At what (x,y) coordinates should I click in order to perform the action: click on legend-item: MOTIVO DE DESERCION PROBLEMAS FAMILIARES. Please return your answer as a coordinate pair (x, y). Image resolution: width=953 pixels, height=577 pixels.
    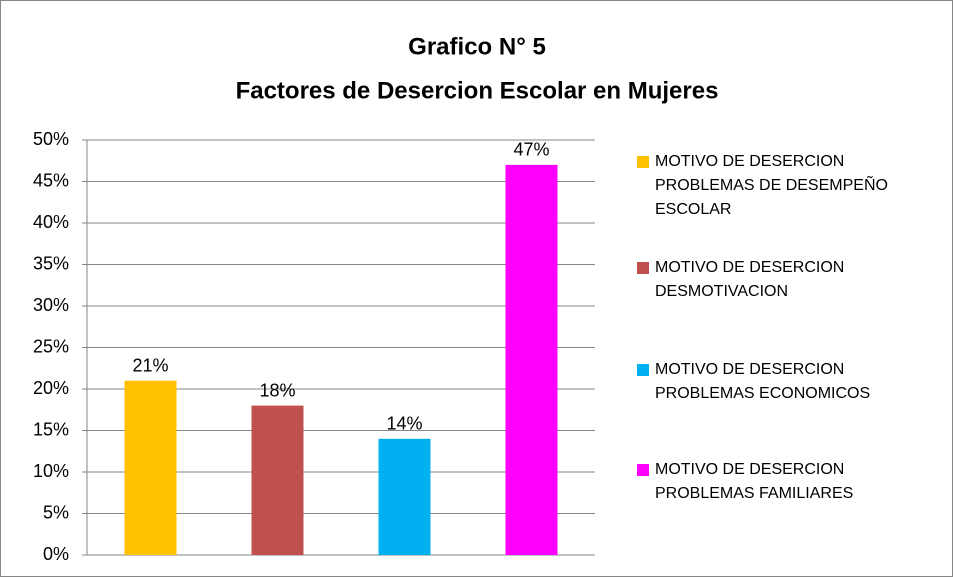
    Looking at the image, I should click on (787, 482).